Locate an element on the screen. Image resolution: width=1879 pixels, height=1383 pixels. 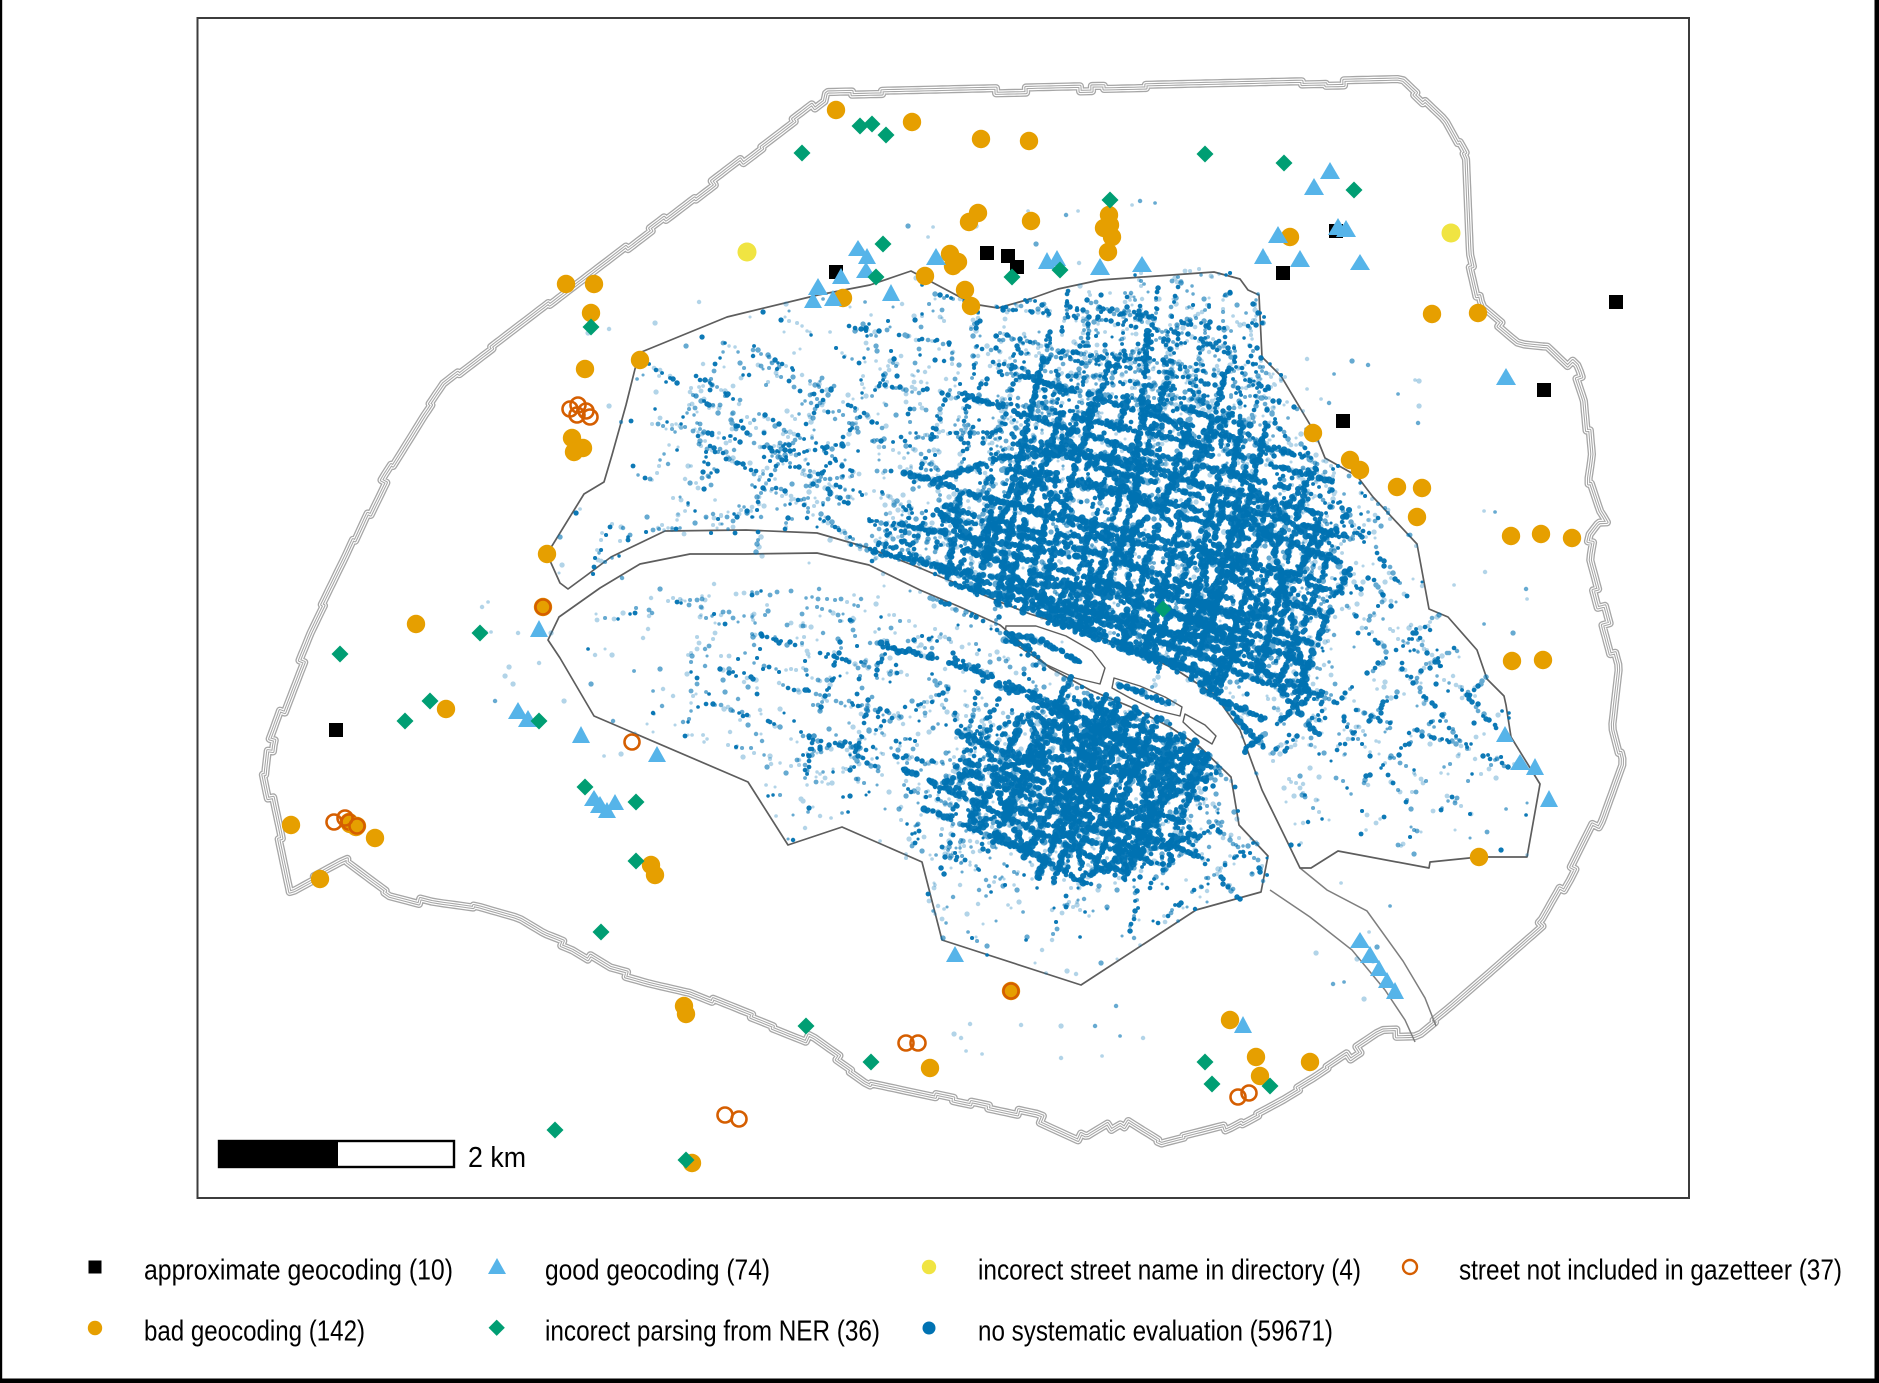
svg-text: approximate geocoding (10) is located at coordinates (298, 1271).